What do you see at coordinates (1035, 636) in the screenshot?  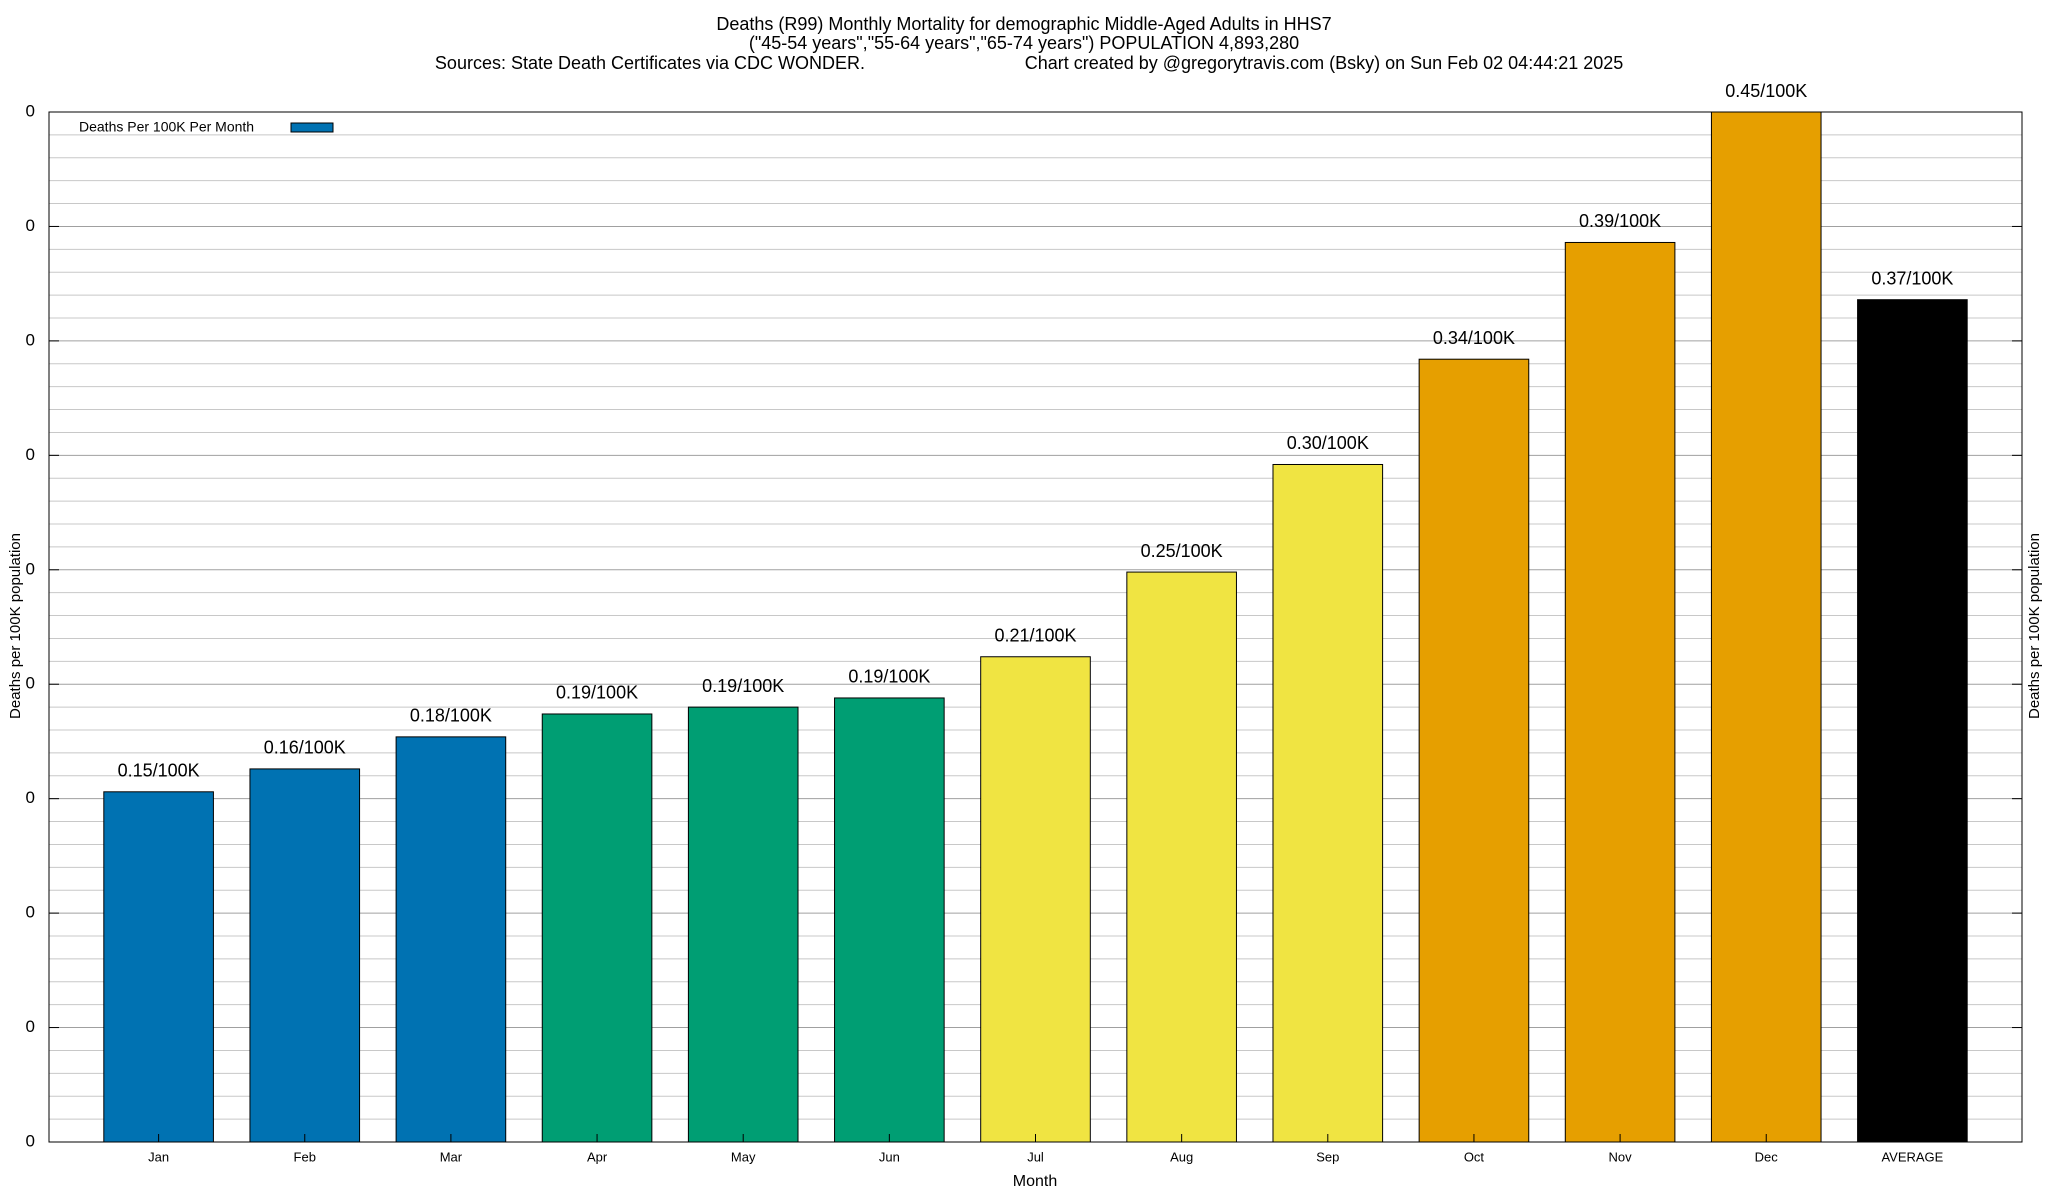 I see `value-label: 0.21/100K` at bounding box center [1035, 636].